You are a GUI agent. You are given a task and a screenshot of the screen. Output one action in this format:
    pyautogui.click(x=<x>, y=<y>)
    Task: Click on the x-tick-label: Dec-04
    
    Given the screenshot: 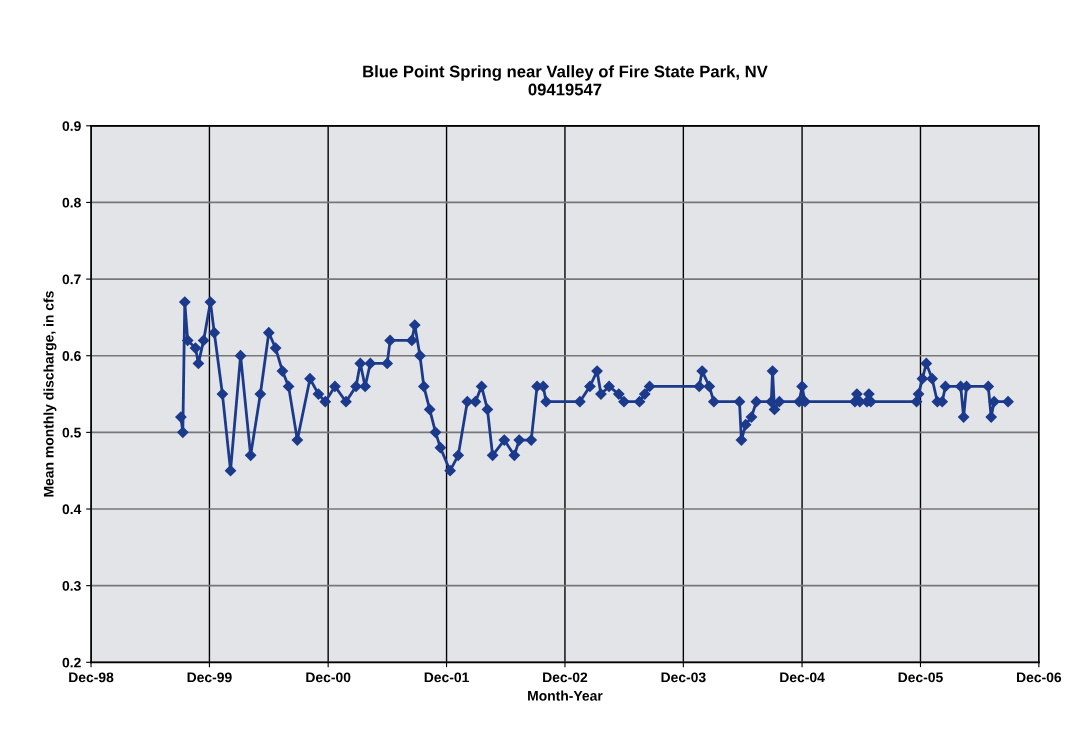 What is the action you would take?
    pyautogui.click(x=802, y=677)
    